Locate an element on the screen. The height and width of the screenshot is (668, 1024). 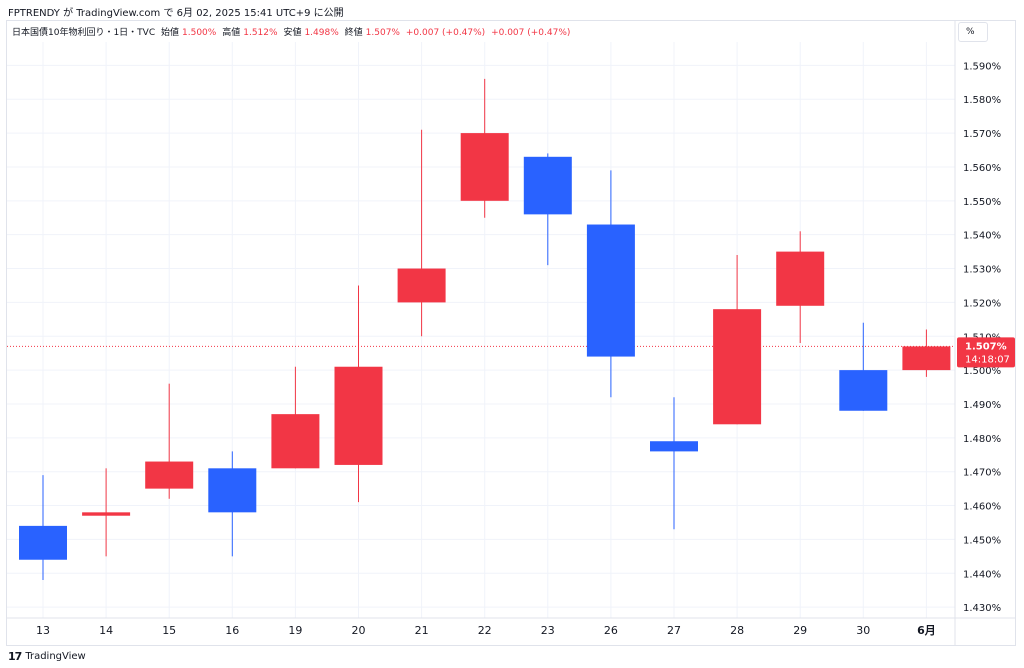
tradingview-logo-icon: 17 is located at coordinates (15, 656).